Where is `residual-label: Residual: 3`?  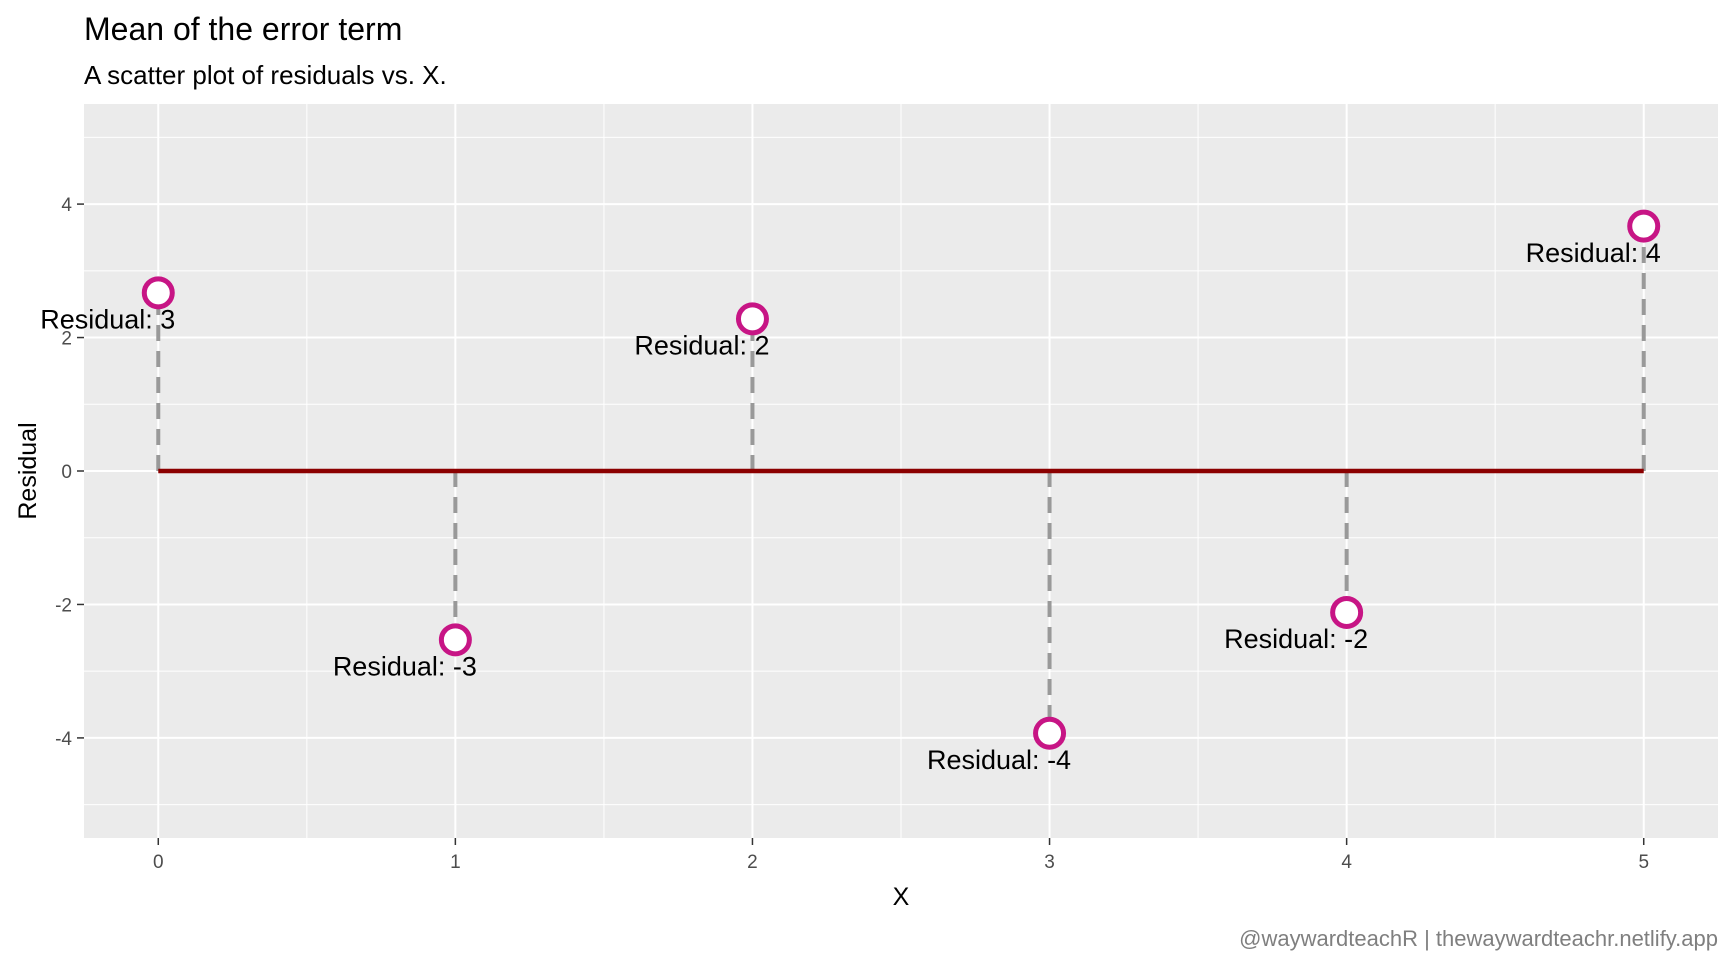
residual-label: Residual: 3 is located at coordinates (107, 320).